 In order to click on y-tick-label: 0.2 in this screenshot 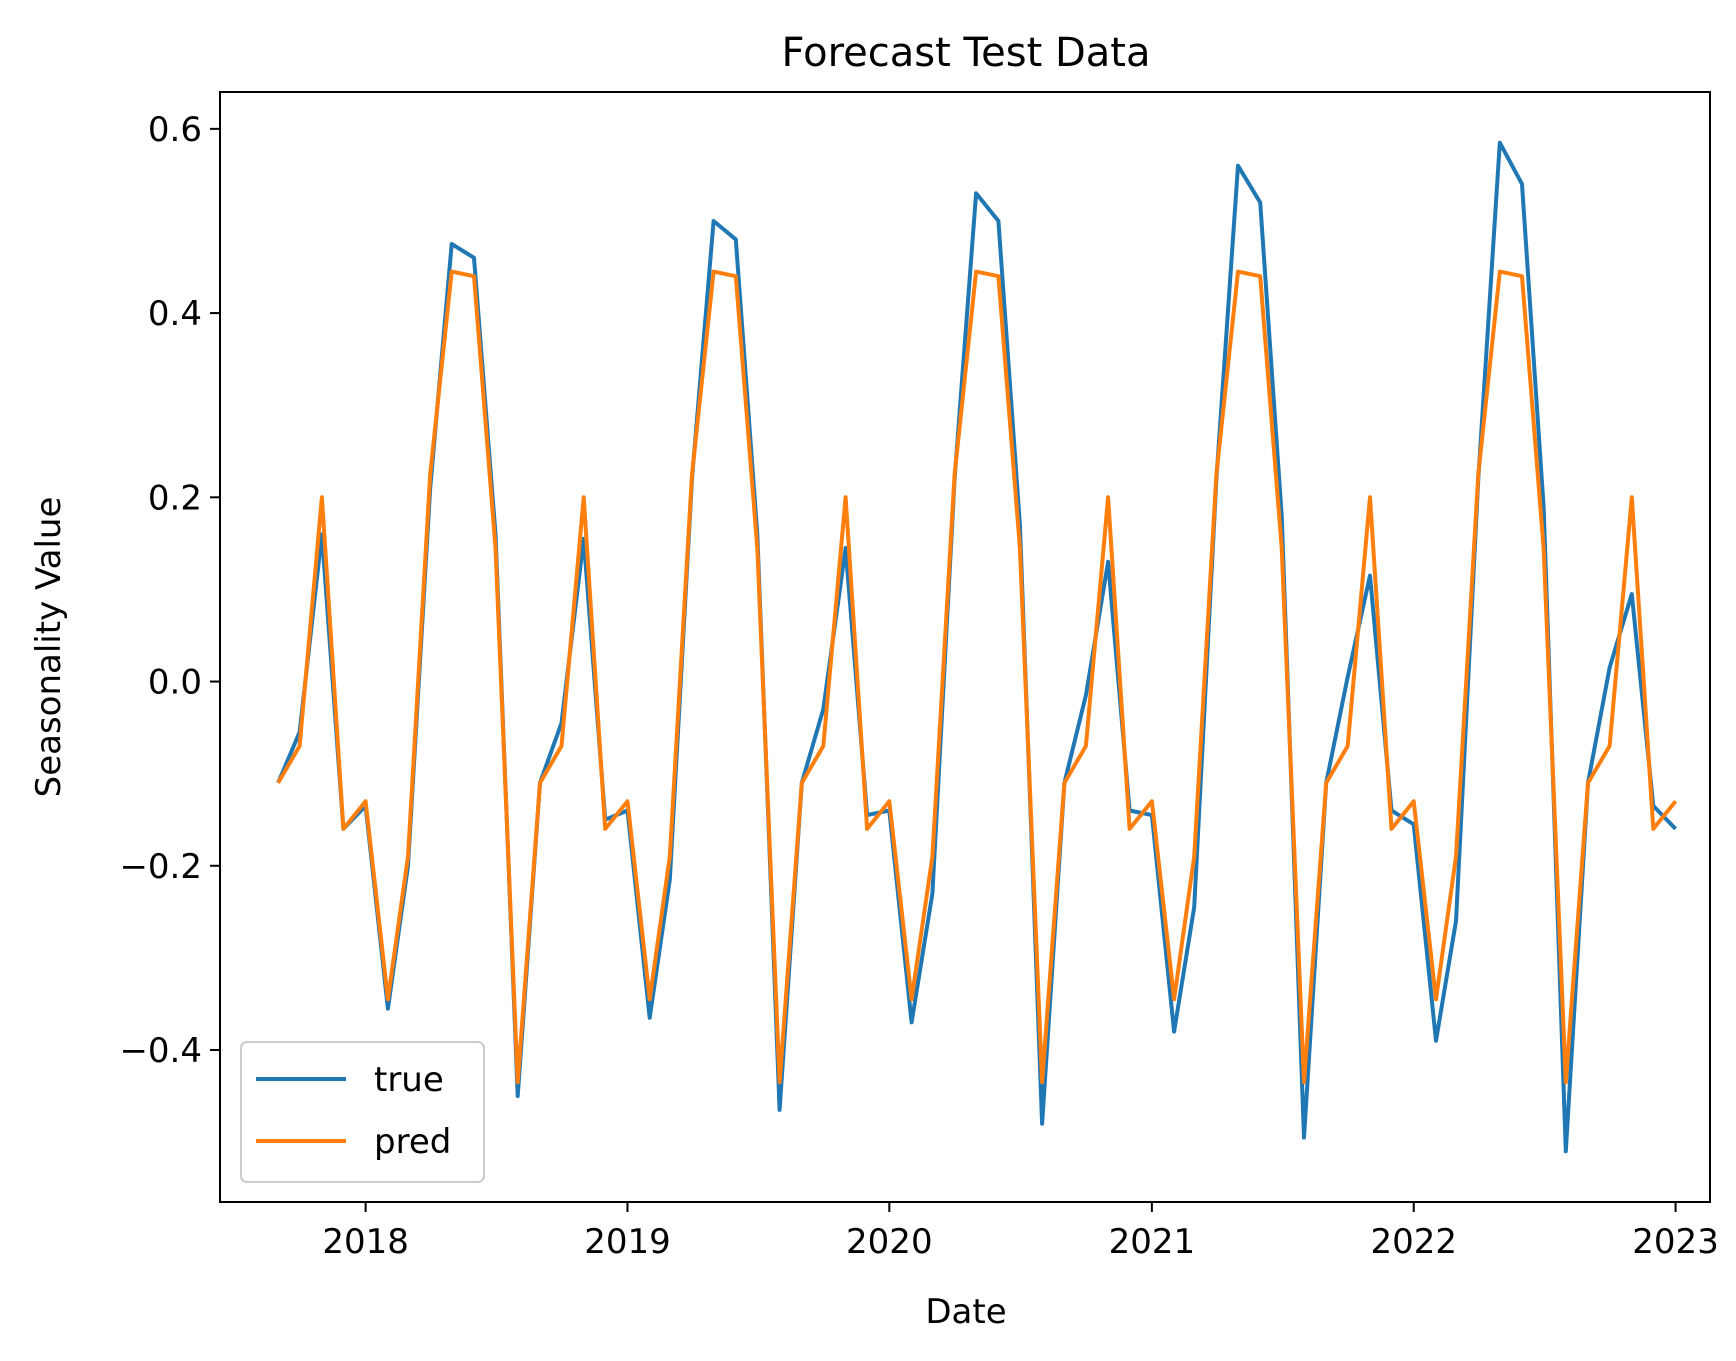, I will do `click(175, 498)`.